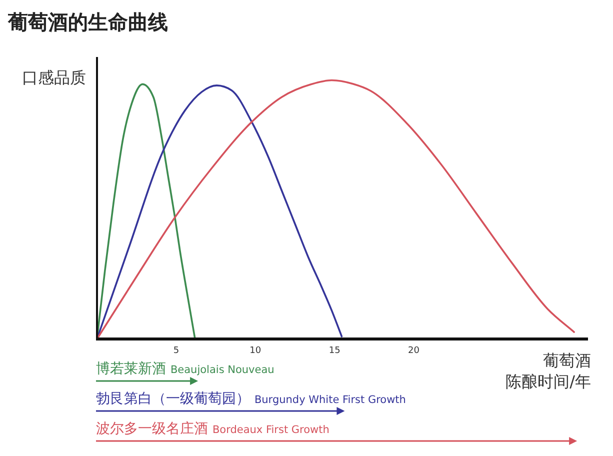 Image resolution: width=613 pixels, height=456 pixels. Describe the element at coordinates (548, 371) in the screenshot. I see `x-axis-title: 葡萄酒陈酿时间/年` at that location.